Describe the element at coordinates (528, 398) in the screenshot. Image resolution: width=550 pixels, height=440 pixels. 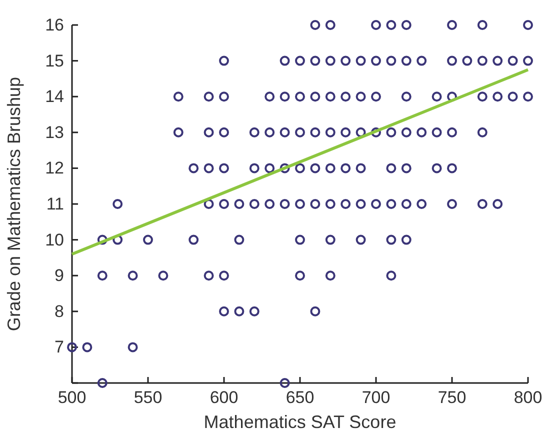
I see `x-tick-label: 800` at that location.